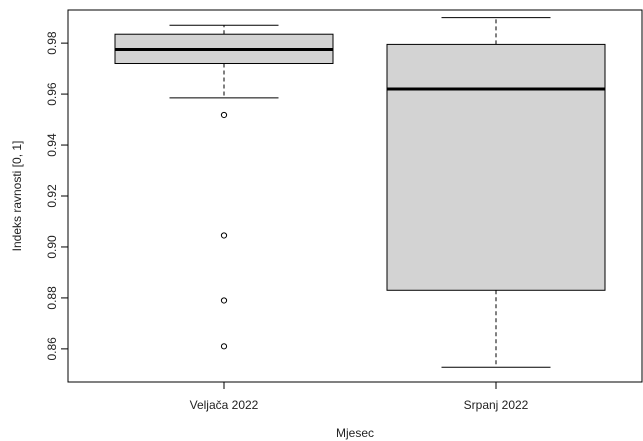 The width and height of the screenshot is (643, 441). What do you see at coordinates (52, 196) in the screenshot?
I see `y-tick-label: 0.92` at bounding box center [52, 196].